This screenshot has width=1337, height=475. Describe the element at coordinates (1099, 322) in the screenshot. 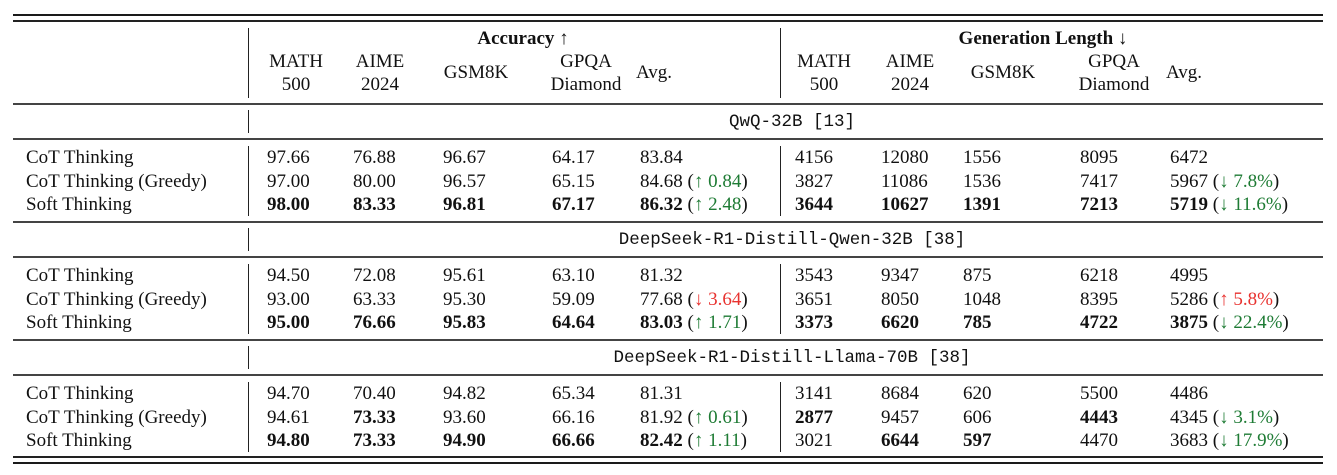

I see `generation-length-value: 4722` at that location.